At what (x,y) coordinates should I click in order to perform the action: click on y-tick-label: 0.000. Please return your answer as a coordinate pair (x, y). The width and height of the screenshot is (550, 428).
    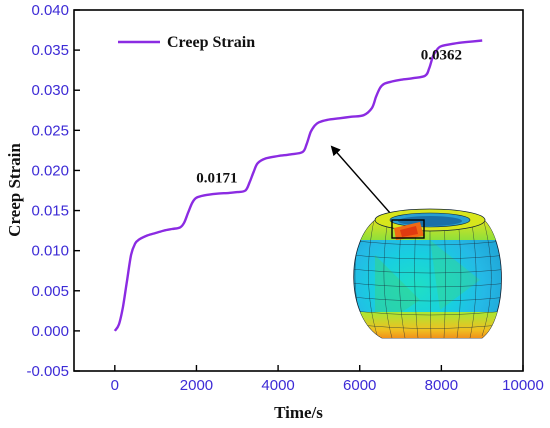
    Looking at the image, I should click on (50, 331).